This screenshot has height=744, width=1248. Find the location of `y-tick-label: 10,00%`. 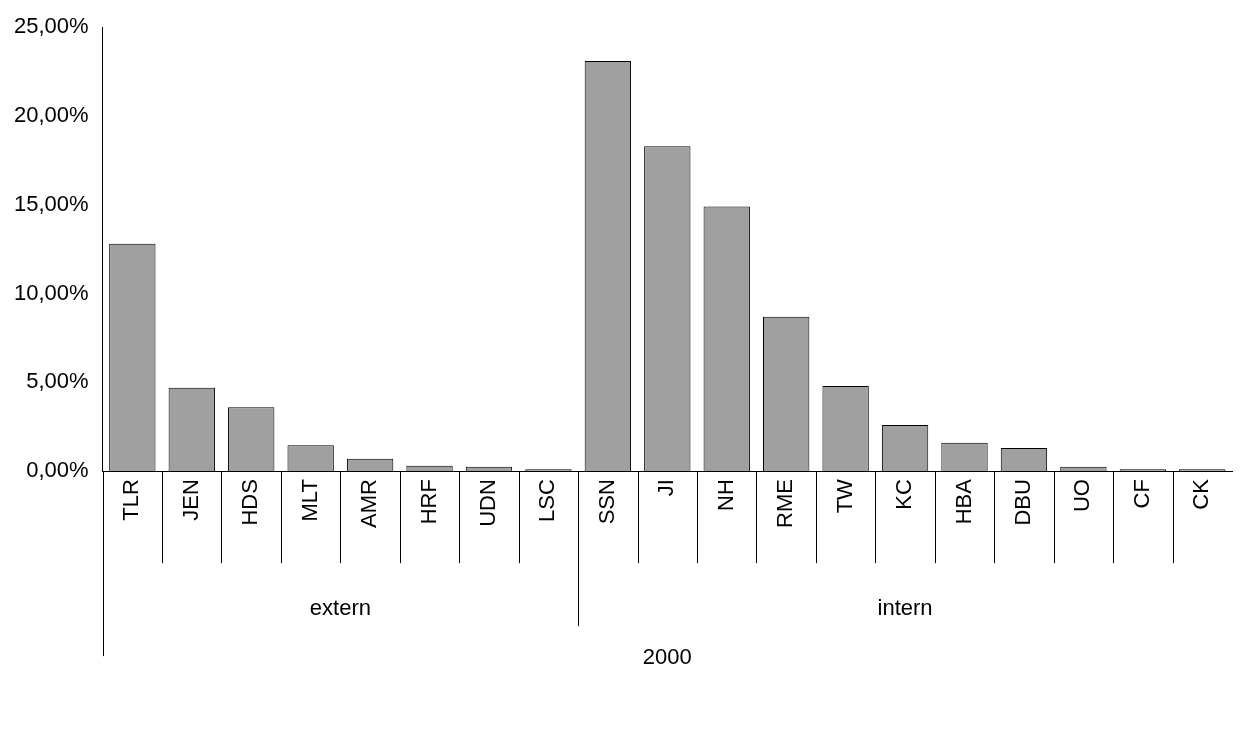

y-tick-label: 10,00% is located at coordinates (51, 292).